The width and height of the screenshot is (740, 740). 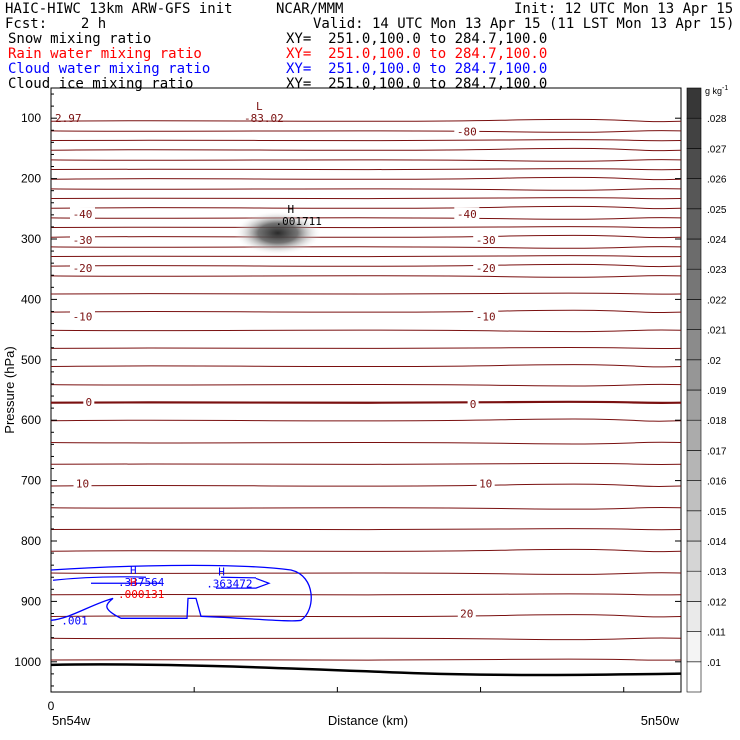 I want to click on cloud-ice-max-blob, so click(x=277, y=233).